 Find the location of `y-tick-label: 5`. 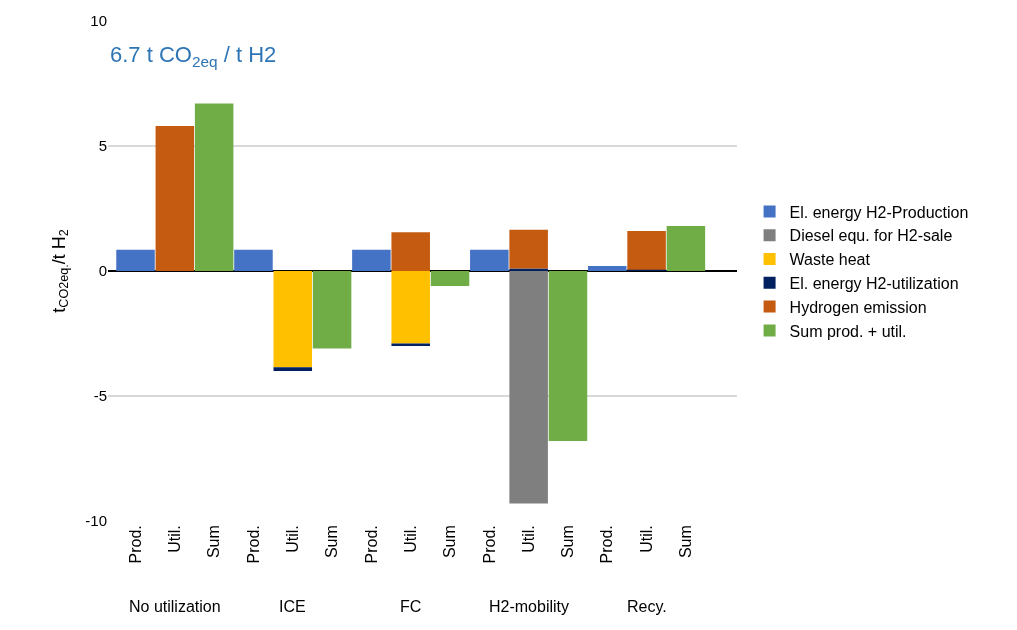

y-tick-label: 5 is located at coordinates (102, 146).